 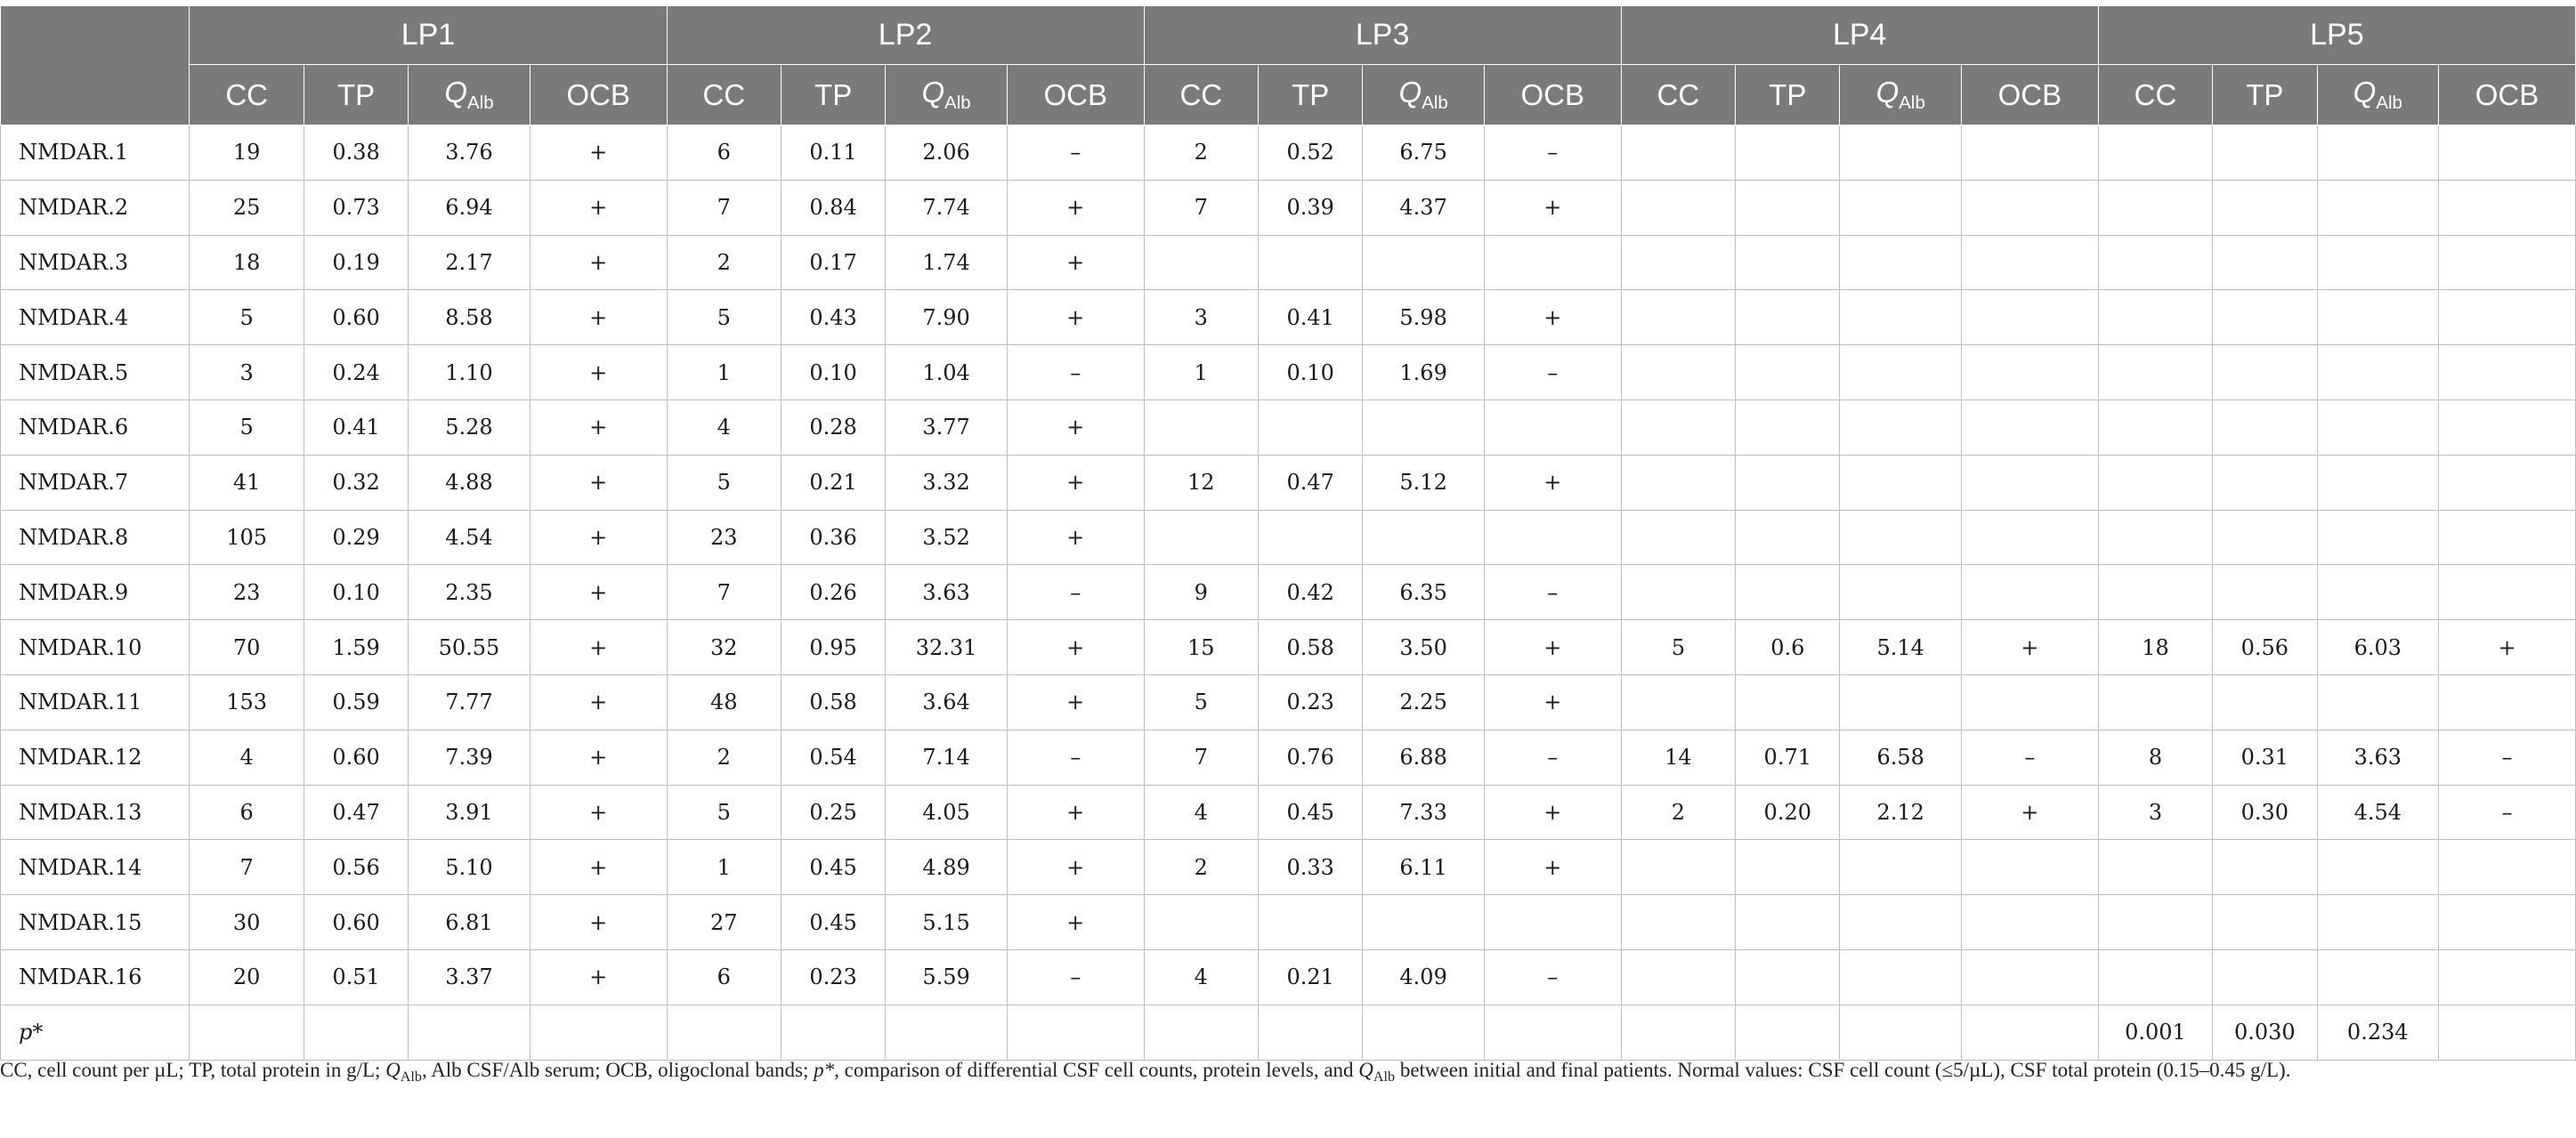 I want to click on subcol-header-tp: TP, so click(x=834, y=94).